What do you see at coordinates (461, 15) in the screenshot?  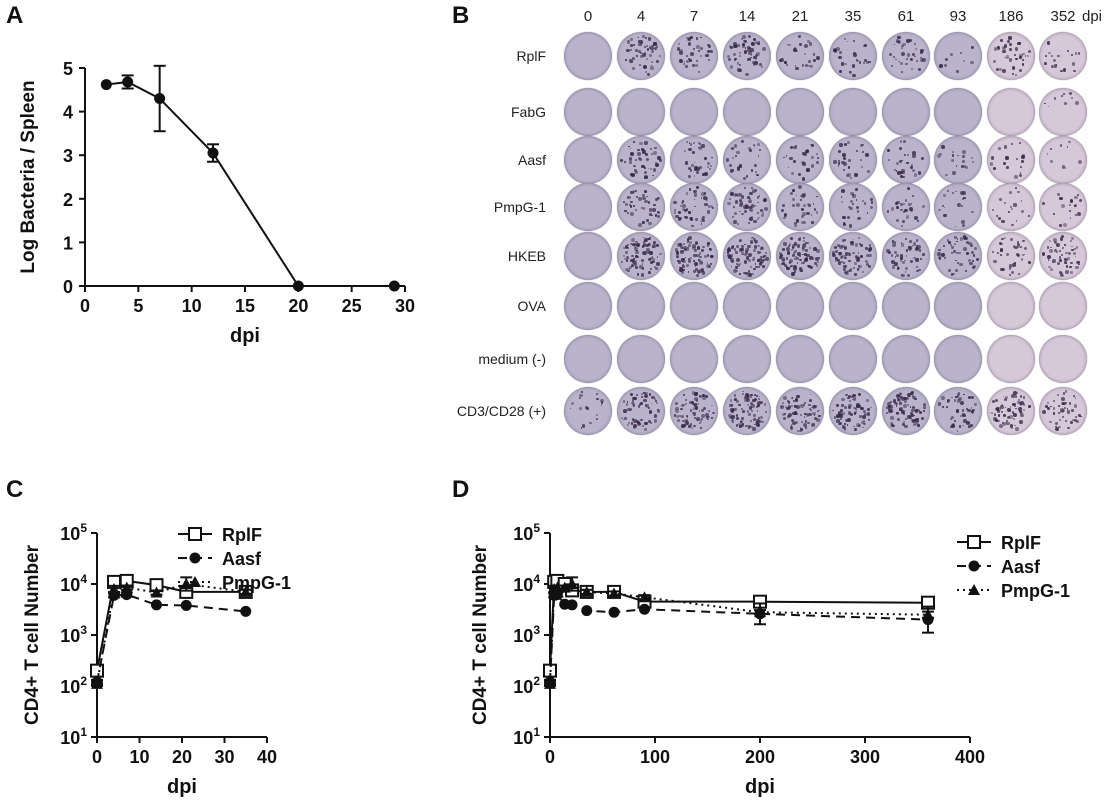 I see `panel-label-b: B` at bounding box center [461, 15].